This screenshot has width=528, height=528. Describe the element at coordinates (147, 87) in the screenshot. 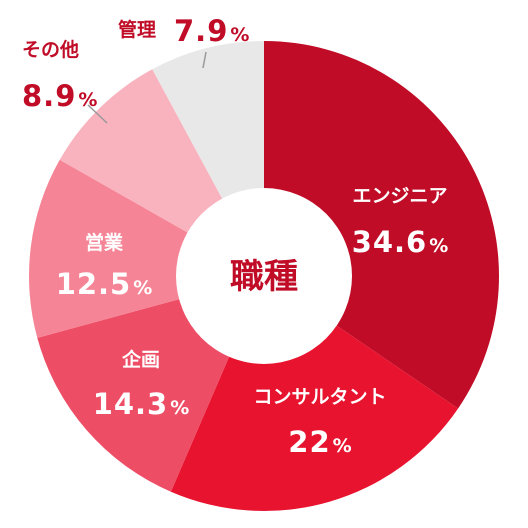

I see `label-leader-lines` at that location.